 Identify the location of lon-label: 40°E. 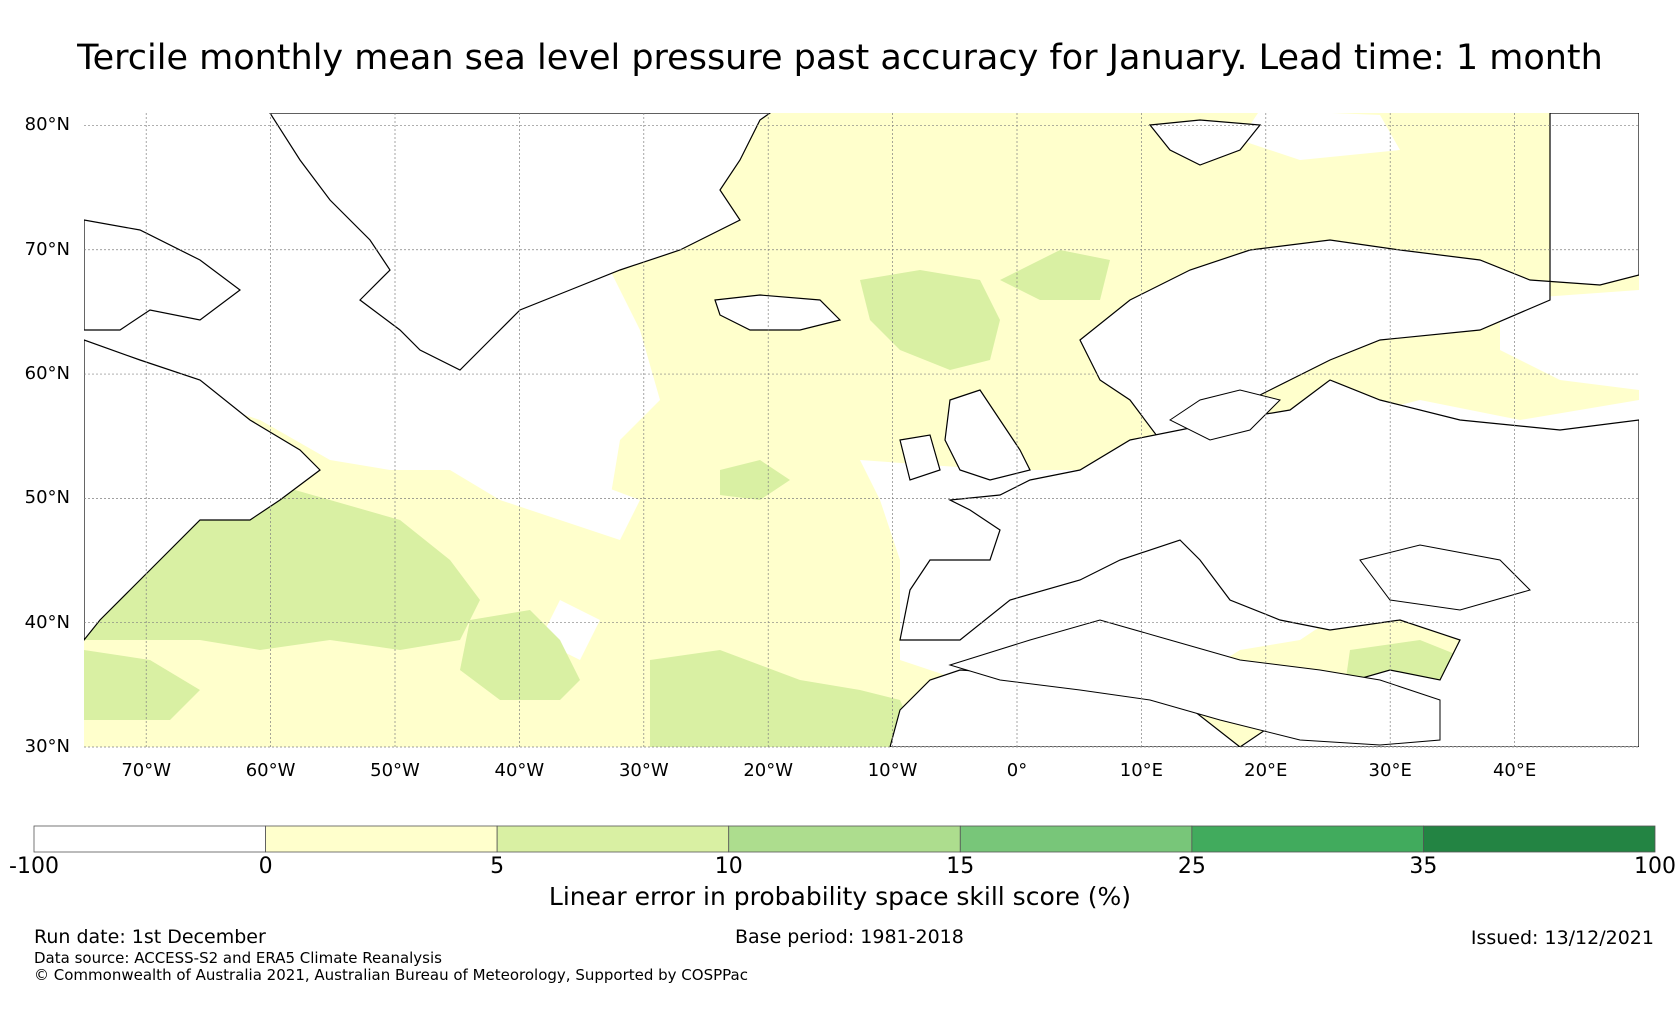
(1514, 770).